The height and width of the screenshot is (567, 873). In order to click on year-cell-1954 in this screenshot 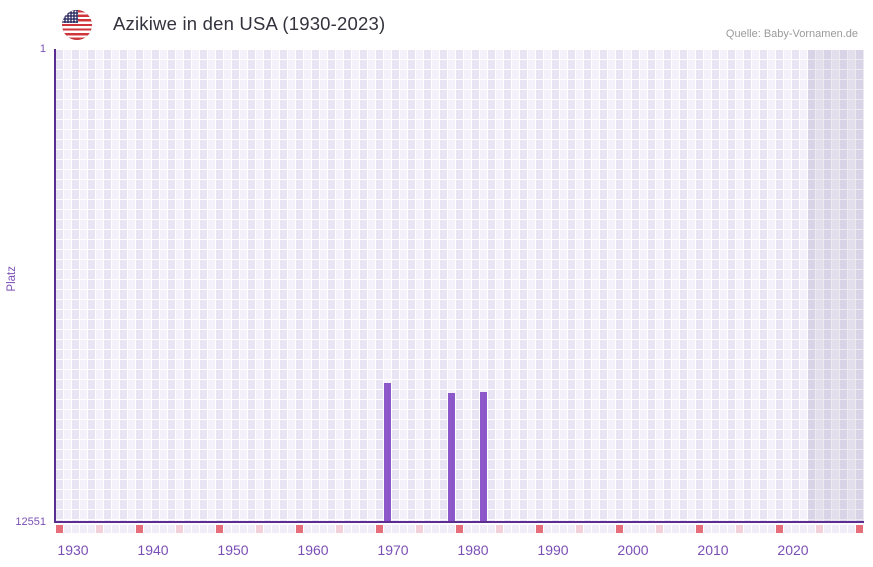, I will do `click(251, 529)`.